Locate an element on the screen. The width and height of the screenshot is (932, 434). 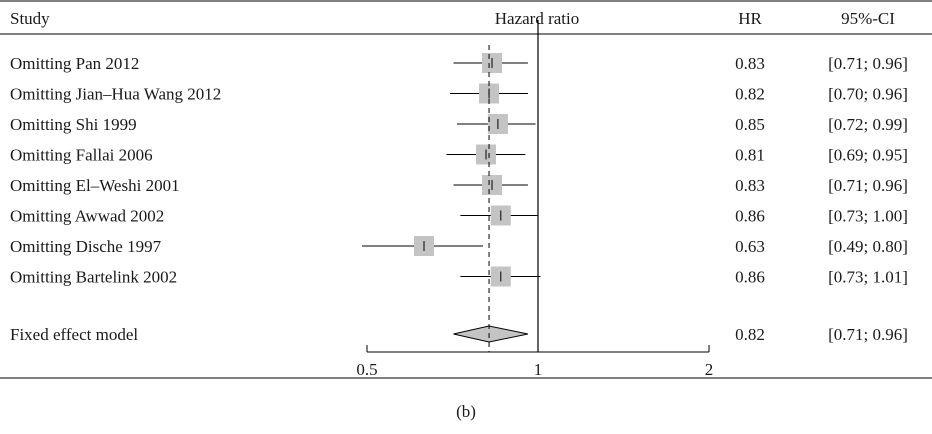
ci-value: [0.69; 0.95] is located at coordinates (868, 155).